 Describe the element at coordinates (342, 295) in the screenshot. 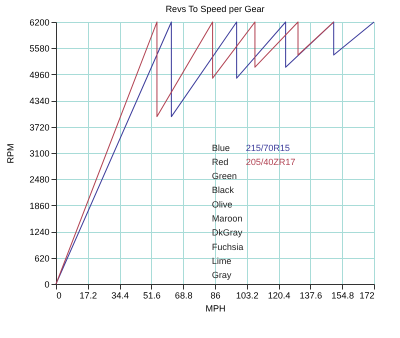

I see `x-tick-label: 154.8` at that location.